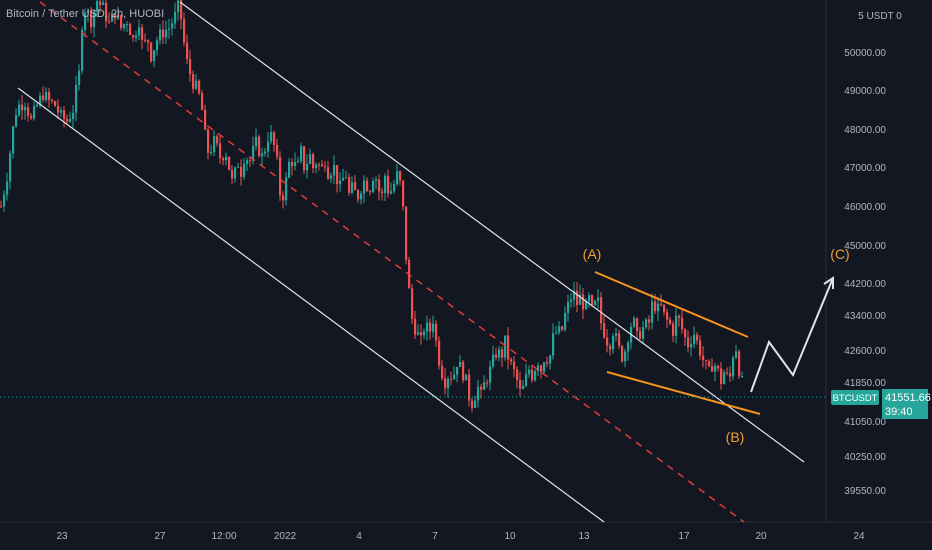 This screenshot has height=550, width=932. Describe the element at coordinates (85, 14) in the screenshot. I see `symbol-title: Bitcoin / Tether USD, 2h, HUOBI` at that location.